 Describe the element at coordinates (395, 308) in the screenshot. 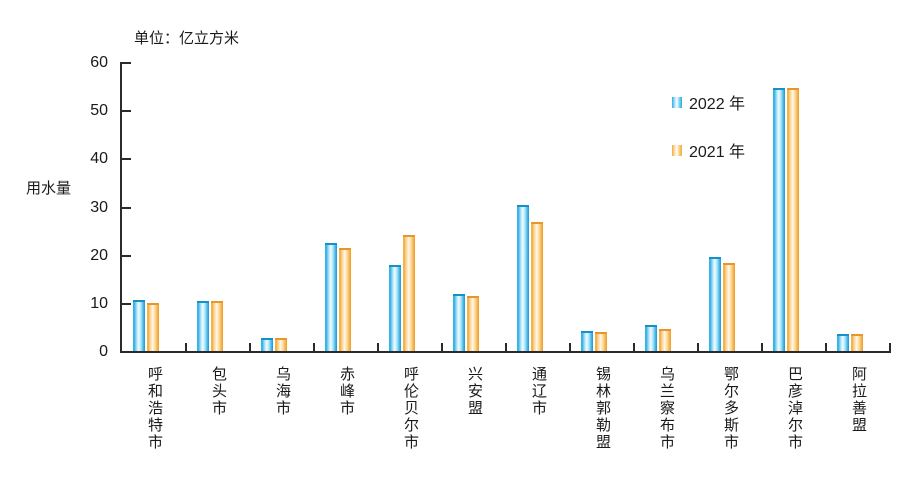

I see `bar-2022年-呼伦贝尔市` at that location.